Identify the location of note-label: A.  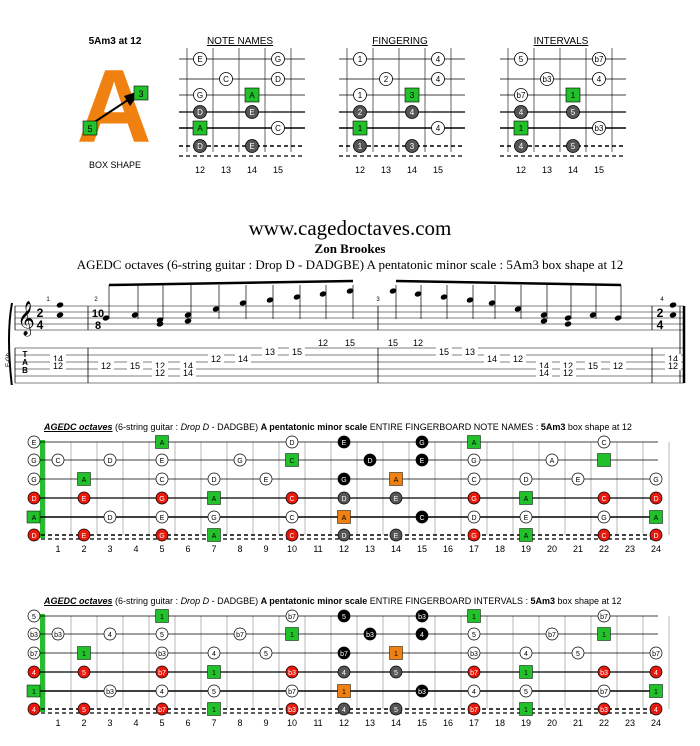
(200, 128).